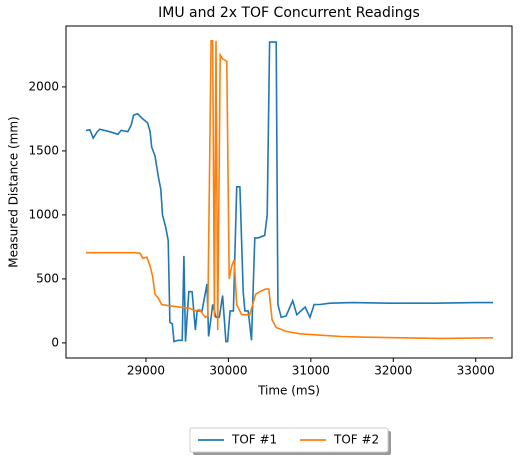 Image resolution: width=520 pixels, height=457 pixels. What do you see at coordinates (289, 440) in the screenshot?
I see `legend-box` at bounding box center [289, 440].